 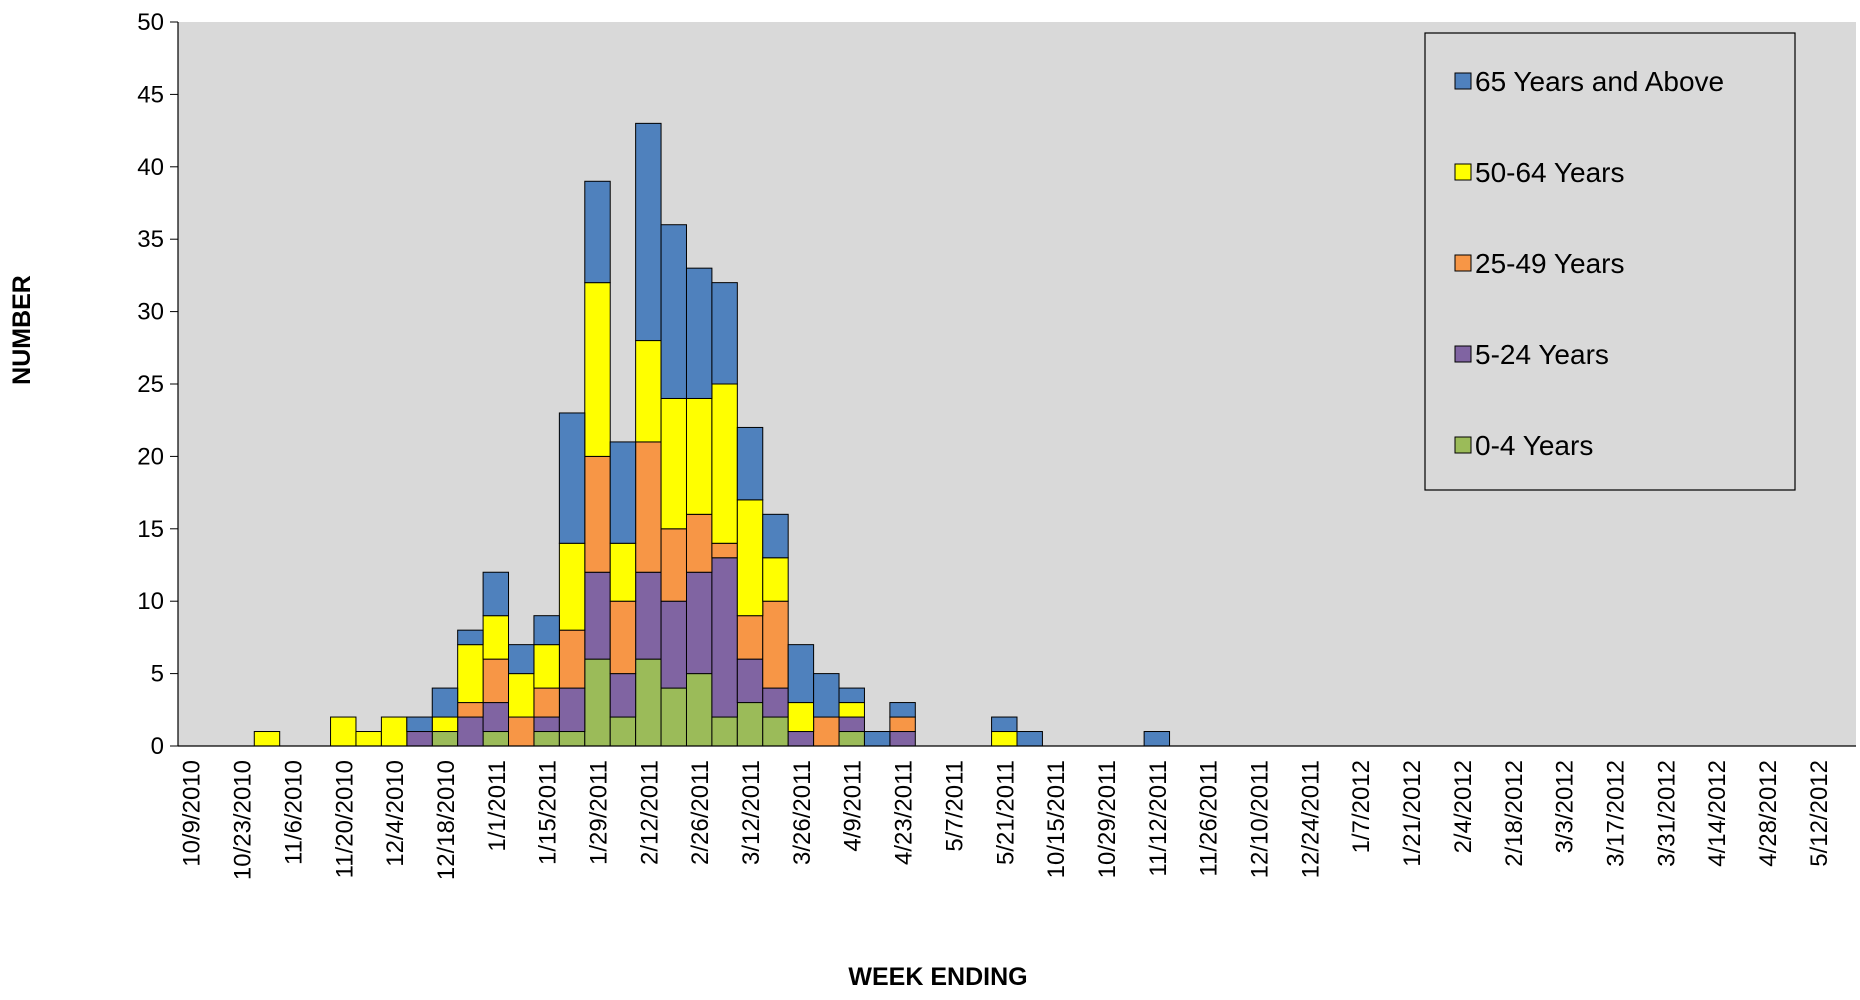 I want to click on y-tick-label: 50, so click(x=150, y=22).